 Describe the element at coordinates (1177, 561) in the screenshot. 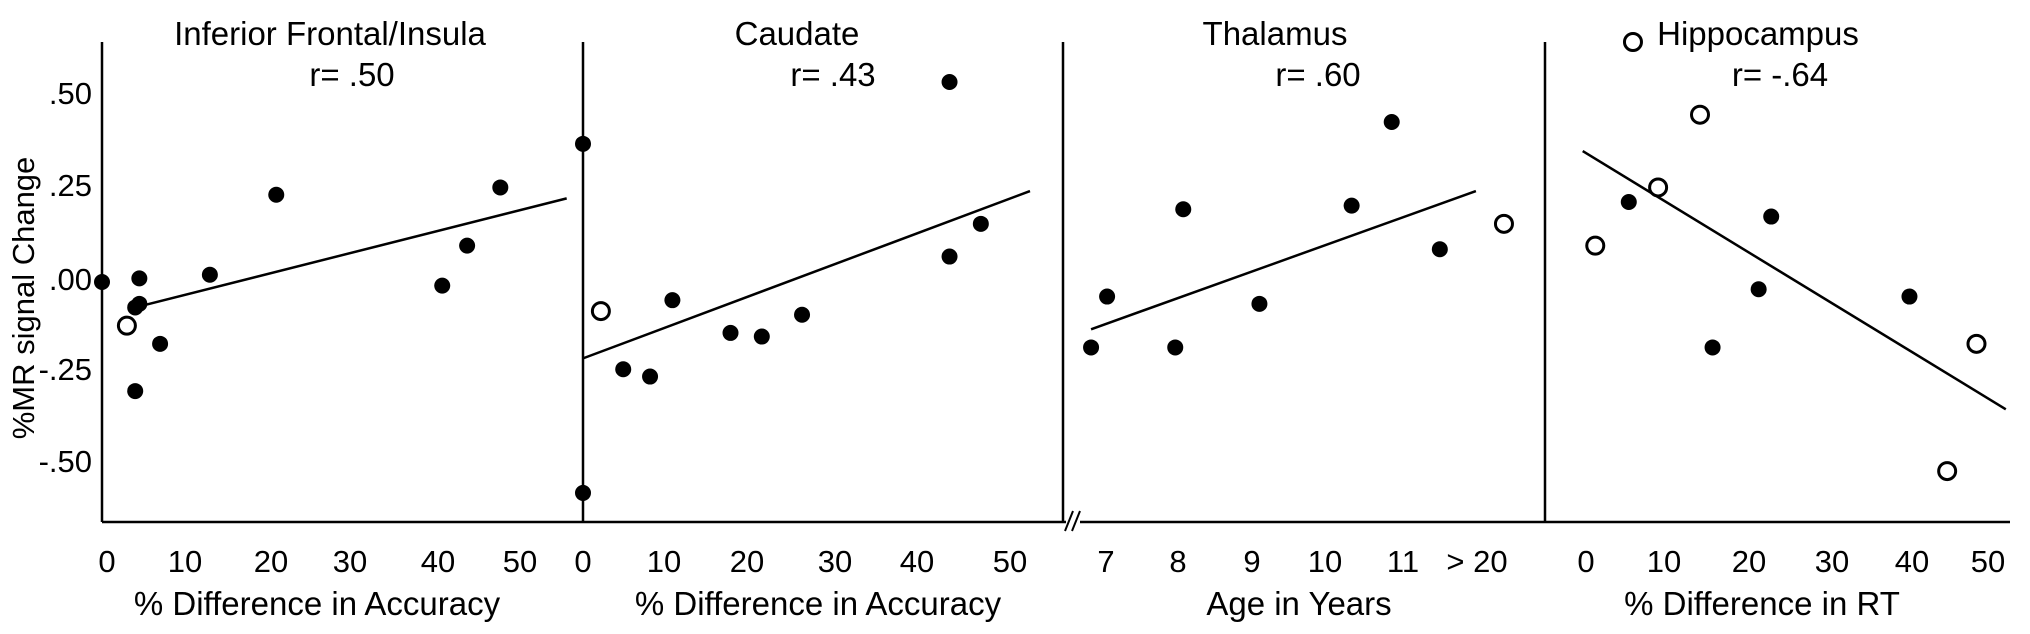

I see `x-tick-label: 8` at that location.